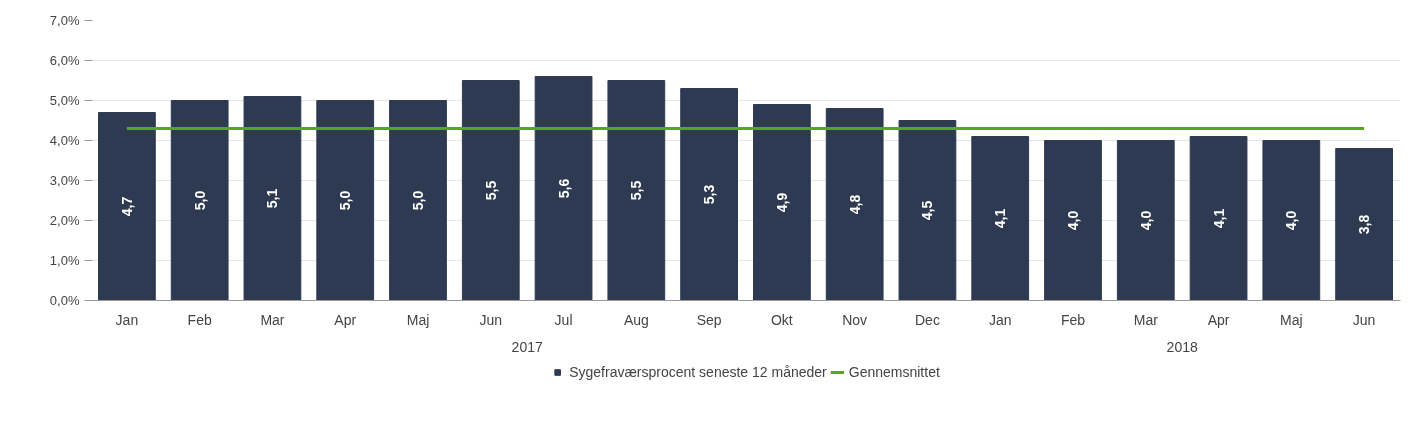 The width and height of the screenshot is (1427, 447). I want to click on data-label: 4,7, so click(126, 206).